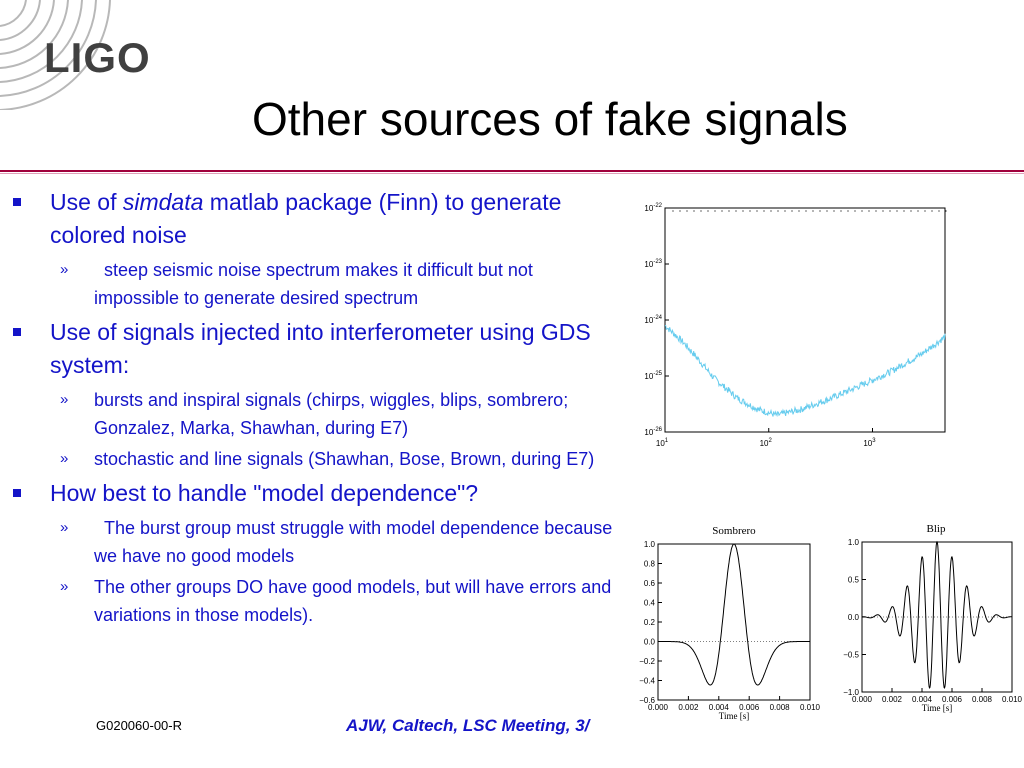 Image resolution: width=1024 pixels, height=768 pixels. I want to click on blip-x-tick-label: 0.000, so click(862, 699).